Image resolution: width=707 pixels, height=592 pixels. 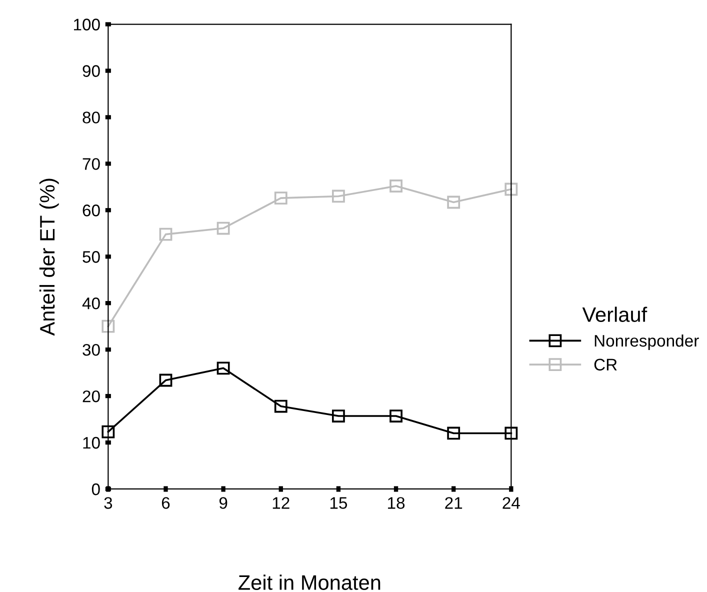 I want to click on y-tick-label: 30, so click(x=91, y=350).